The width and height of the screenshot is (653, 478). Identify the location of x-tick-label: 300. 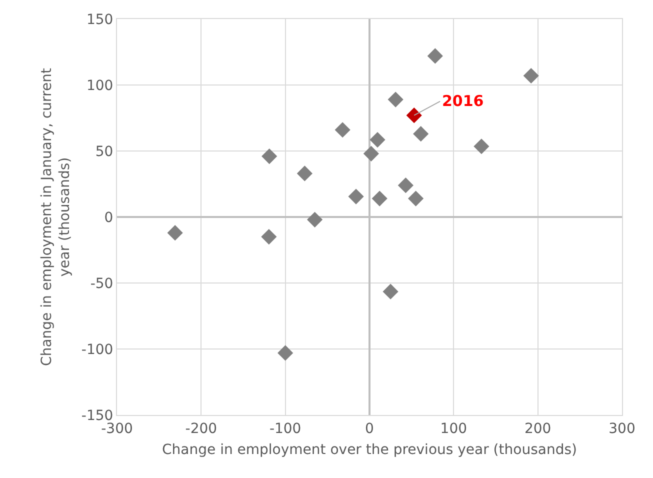
(622, 428).